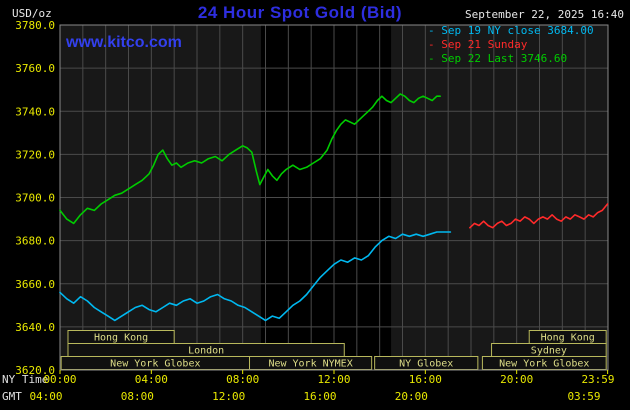  What do you see at coordinates (511, 30) in the screenshot?
I see `legend-item-sep19: - Sep 19 NY close 3684.00` at bounding box center [511, 30].